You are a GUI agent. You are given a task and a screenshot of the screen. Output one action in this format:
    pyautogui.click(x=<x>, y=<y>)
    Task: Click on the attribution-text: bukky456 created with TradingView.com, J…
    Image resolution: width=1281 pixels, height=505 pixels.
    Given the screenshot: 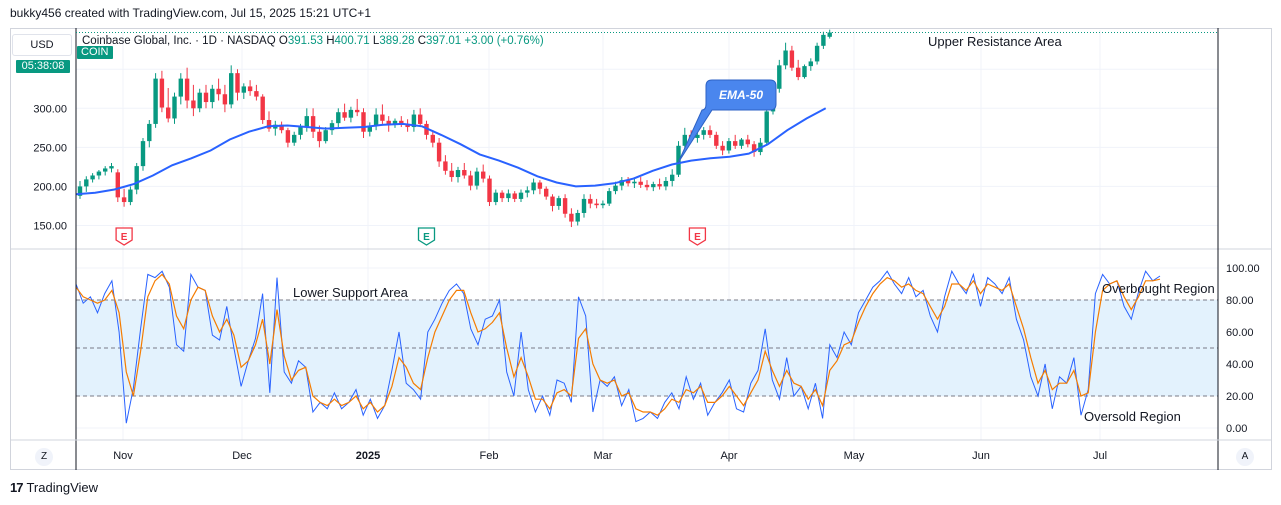 What is the action you would take?
    pyautogui.click(x=190, y=13)
    